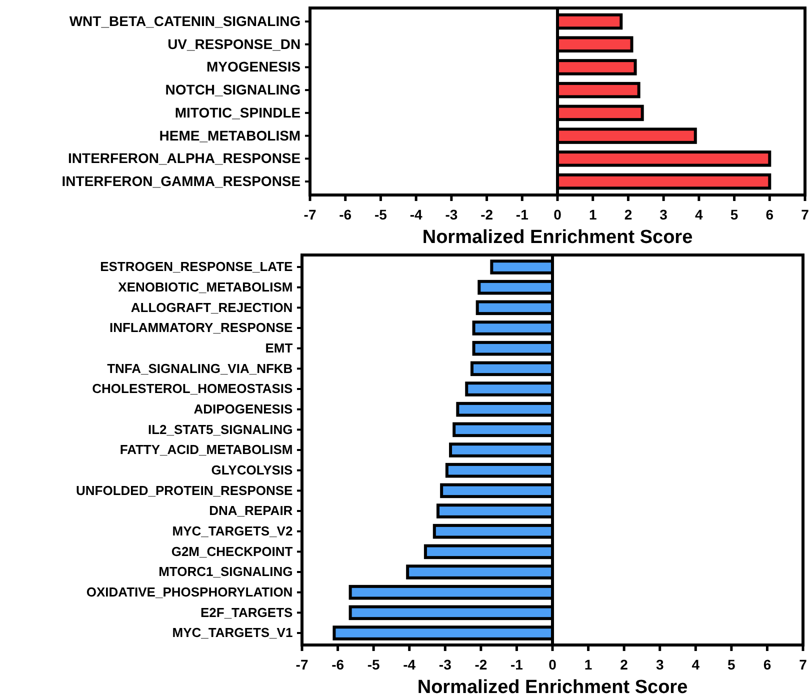 The image size is (809, 700). Describe the element at coordinates (279, 348) in the screenshot. I see `y-tick-label: EMT` at that location.